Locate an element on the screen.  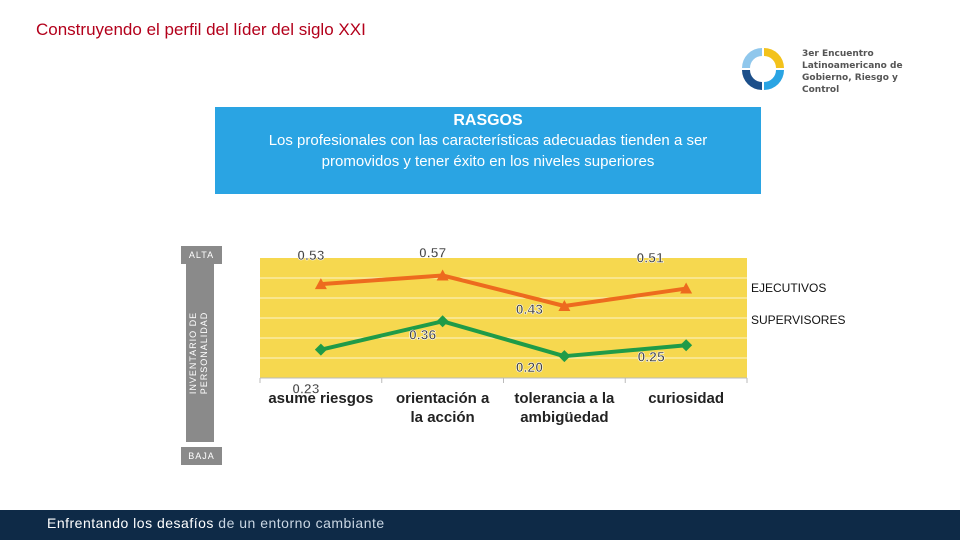
personality-scale-bar is located at coordinates (200, 353).